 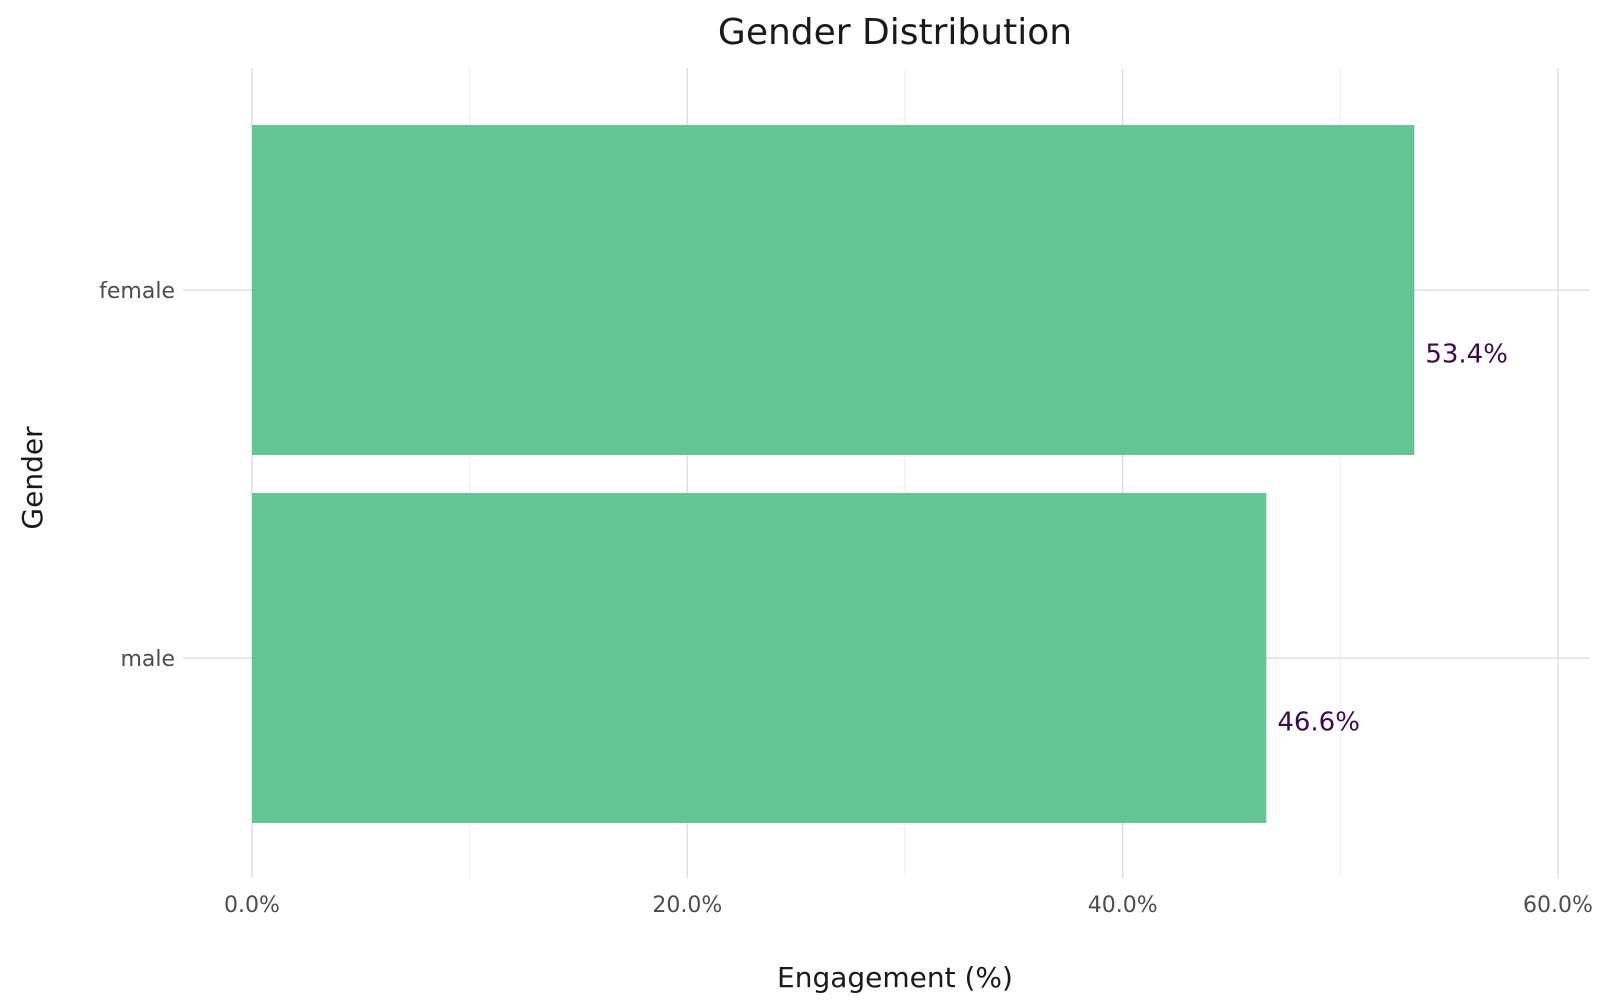 What do you see at coordinates (1123, 905) in the screenshot?
I see `x-tick-label: 40.0%` at bounding box center [1123, 905].